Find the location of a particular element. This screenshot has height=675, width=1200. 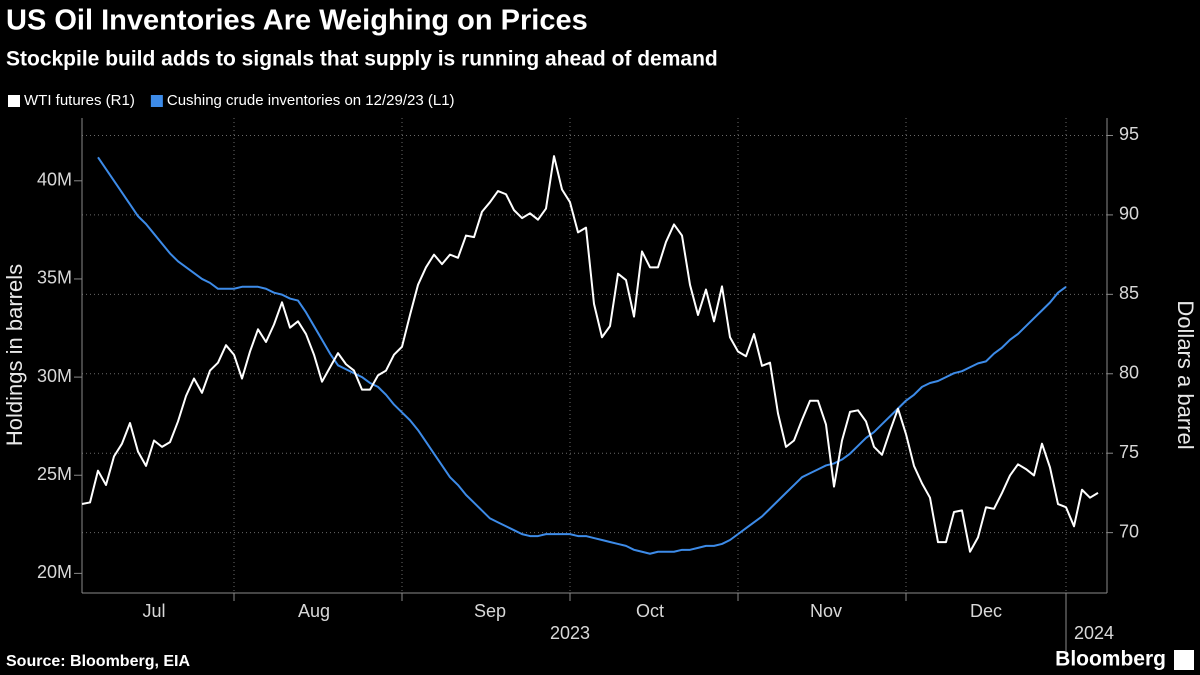

y-axis-title: Holdings in barrels is located at coordinates (14, 355).